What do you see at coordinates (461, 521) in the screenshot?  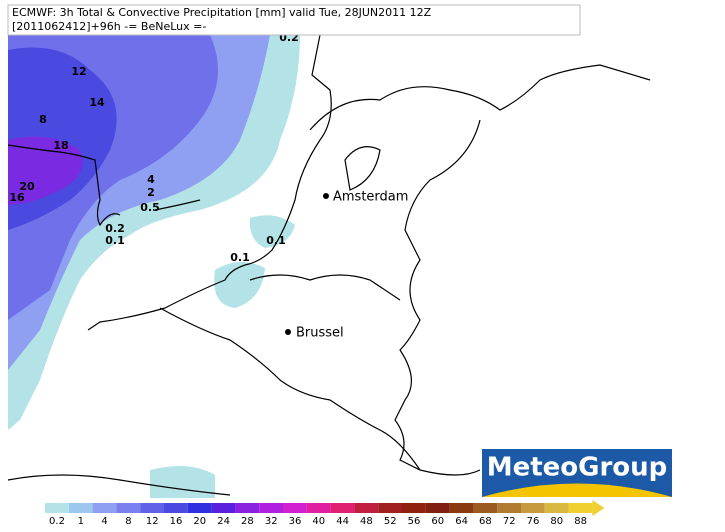 I see `colorbar-label: 64` at bounding box center [461, 521].